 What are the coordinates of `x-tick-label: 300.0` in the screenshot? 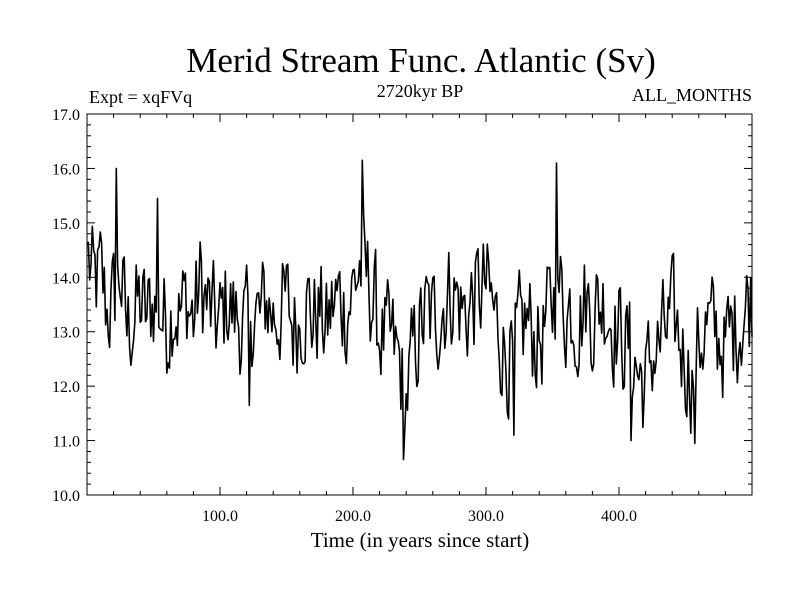 It's located at (486, 516).